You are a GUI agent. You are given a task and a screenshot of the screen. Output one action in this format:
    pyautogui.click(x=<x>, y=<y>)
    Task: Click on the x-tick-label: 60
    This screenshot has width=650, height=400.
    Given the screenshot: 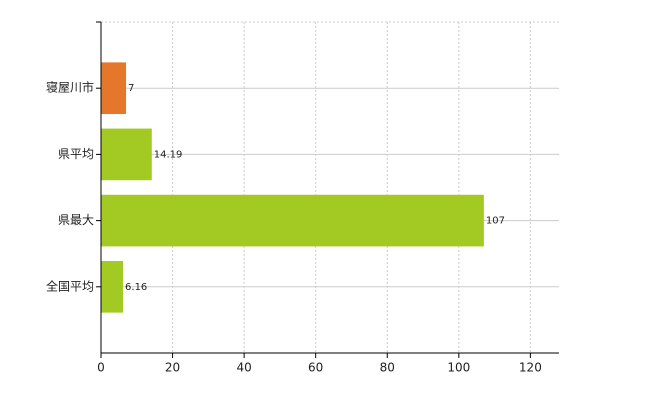 What is the action you would take?
    pyautogui.click(x=315, y=368)
    